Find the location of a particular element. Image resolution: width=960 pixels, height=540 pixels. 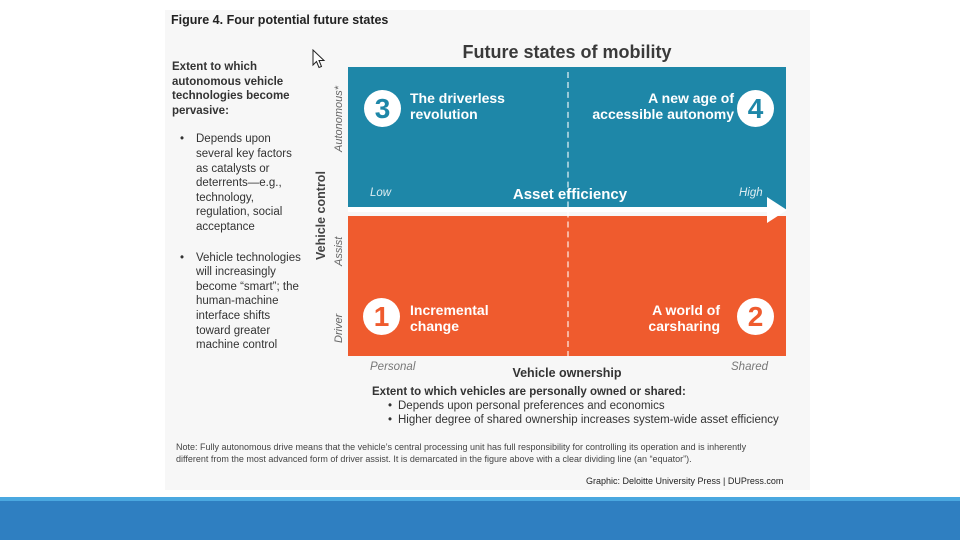

figure-title: Figure 4. Four potential future states is located at coordinates (280, 20).